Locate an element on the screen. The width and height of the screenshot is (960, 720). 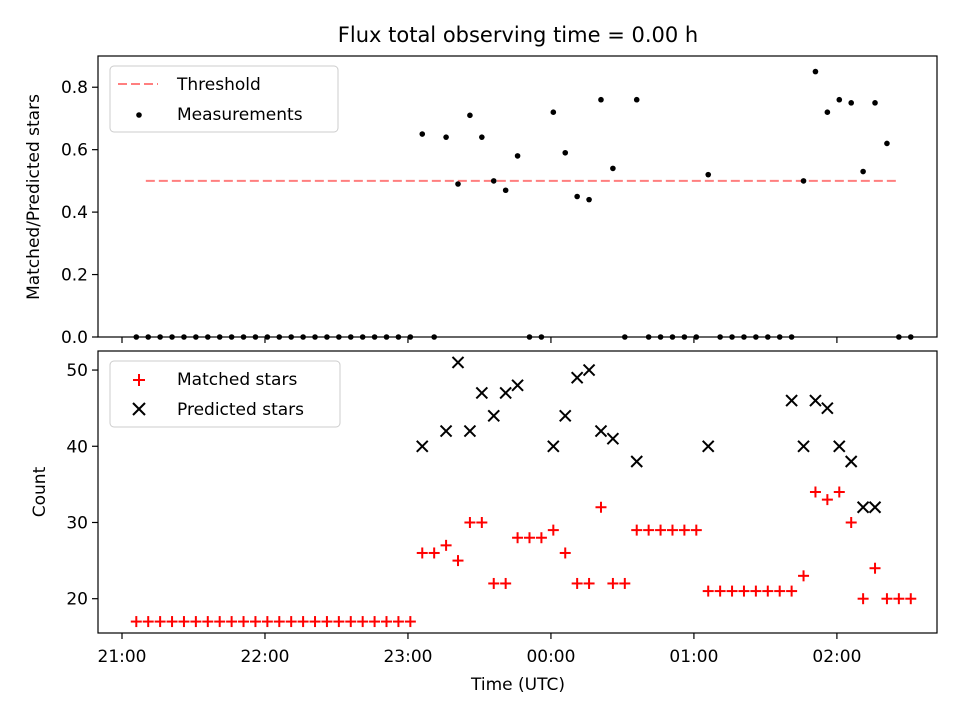
measurements-legend-label: Measurements is located at coordinates (240, 115).